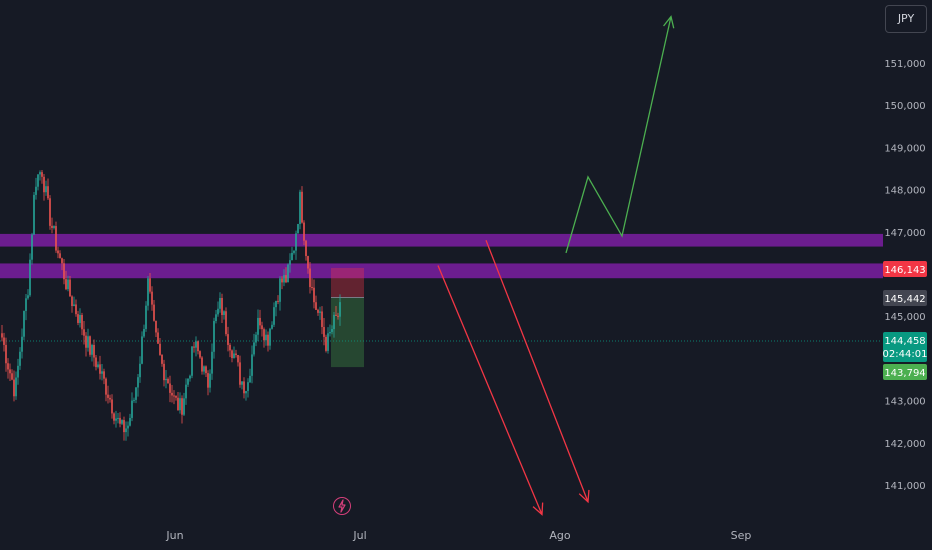 This screenshot has height=550, width=932. What do you see at coordinates (174, 535) in the screenshot?
I see `time-axis-tick-label: Jun` at bounding box center [174, 535].